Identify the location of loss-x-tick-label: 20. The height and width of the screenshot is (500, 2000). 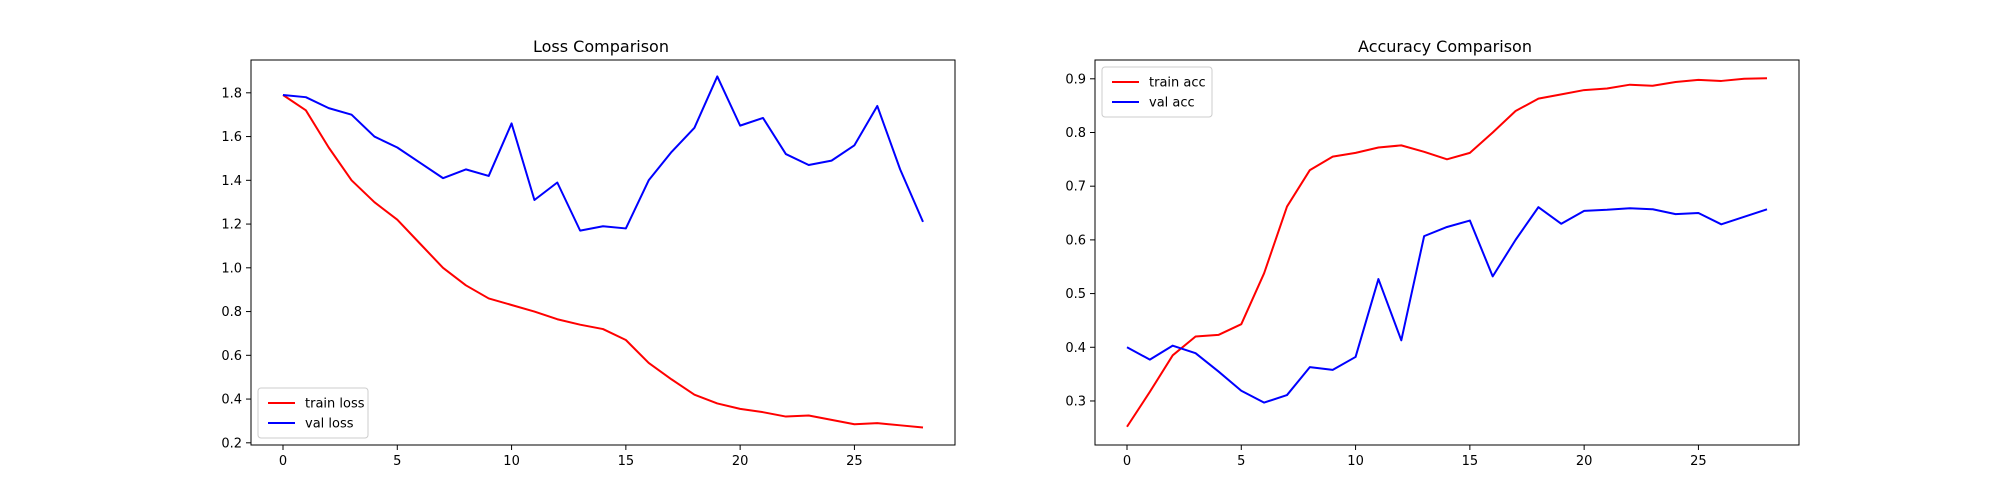
(740, 461).